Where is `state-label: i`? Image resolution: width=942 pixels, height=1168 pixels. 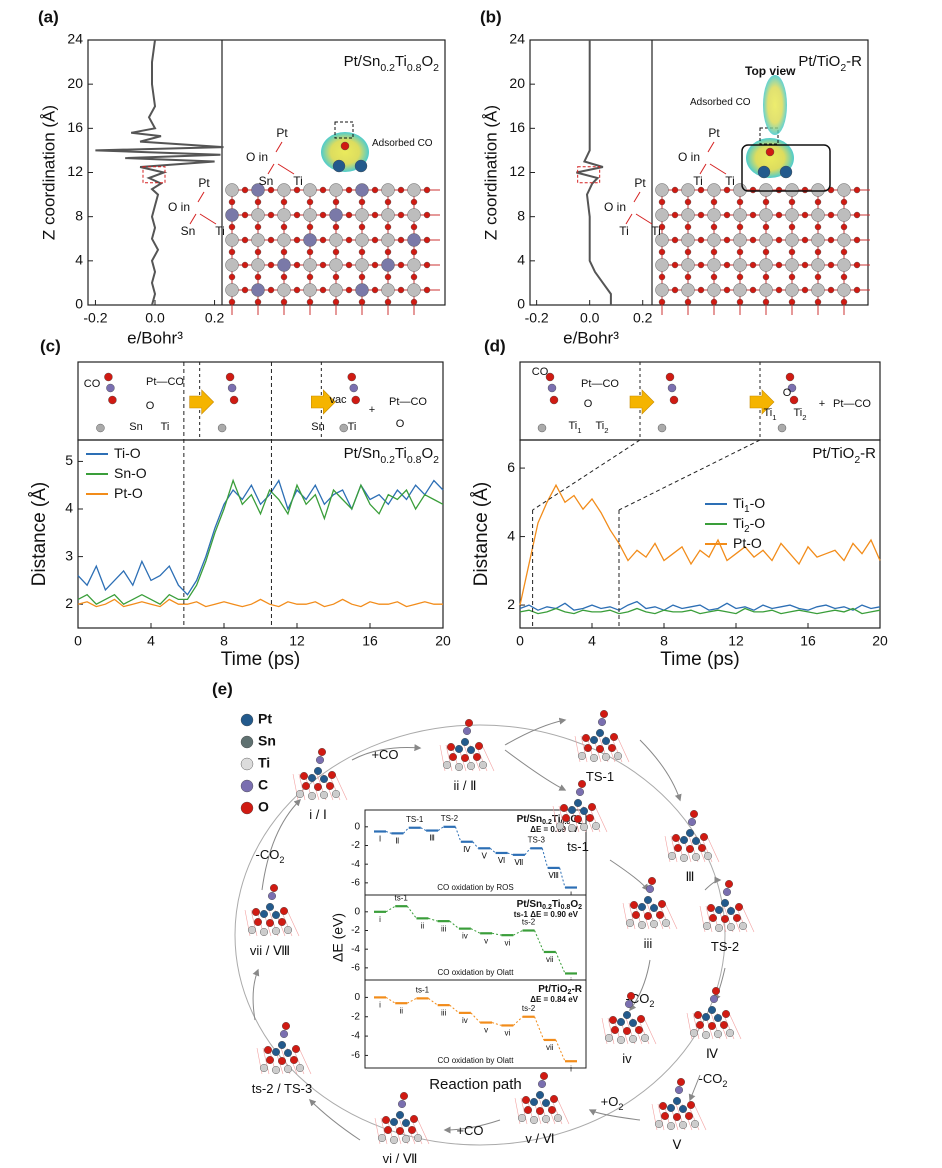
state-label: i is located at coordinates (571, 1068).